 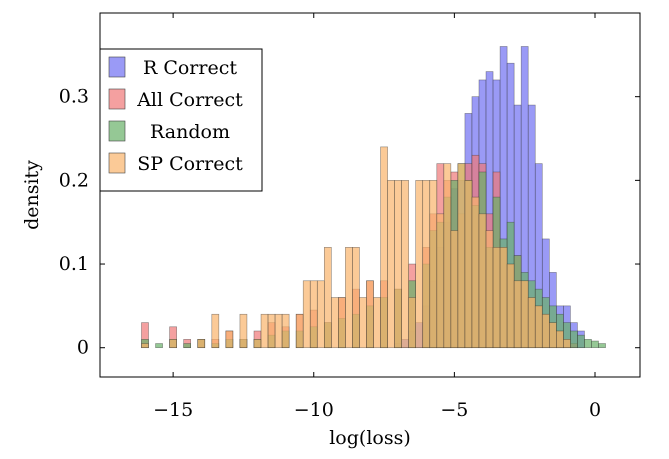 What do you see at coordinates (173, 410) in the screenshot?
I see `x-tick-label: −15` at bounding box center [173, 410].